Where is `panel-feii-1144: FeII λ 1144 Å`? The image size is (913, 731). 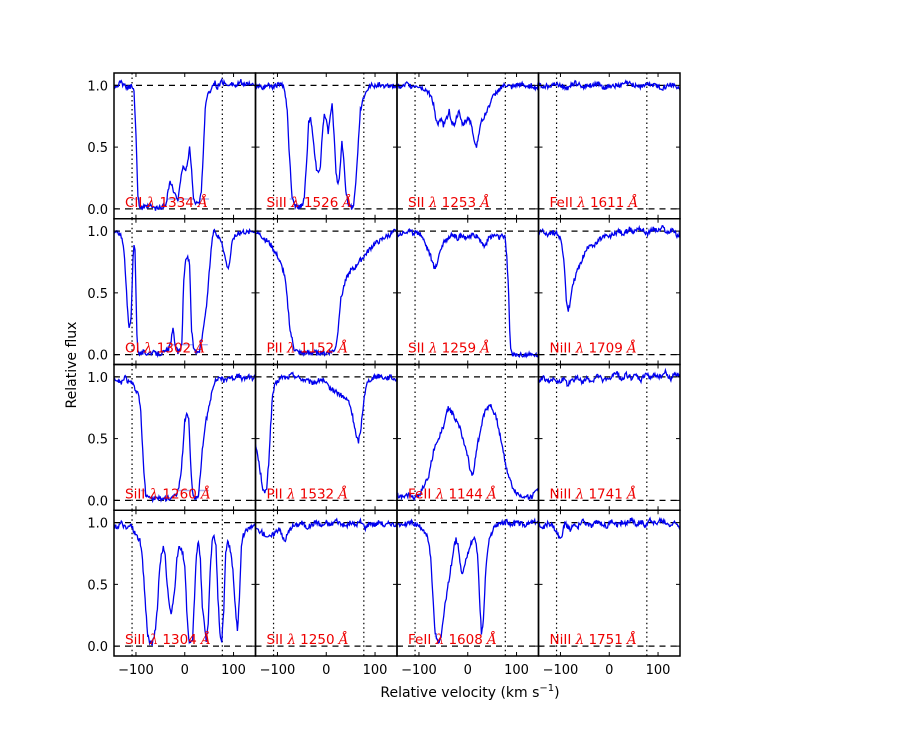
panel-feii-1144: FeII λ 1144 Å is located at coordinates (468, 437).